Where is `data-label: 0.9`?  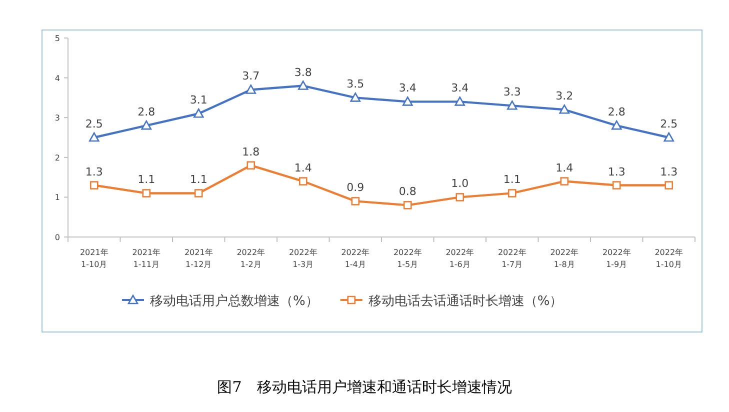
data-label: 0.9 is located at coordinates (355, 187).